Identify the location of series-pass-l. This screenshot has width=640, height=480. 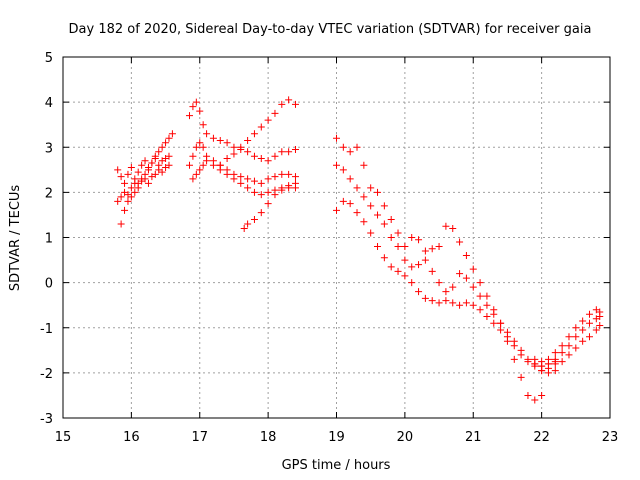
(567, 336).